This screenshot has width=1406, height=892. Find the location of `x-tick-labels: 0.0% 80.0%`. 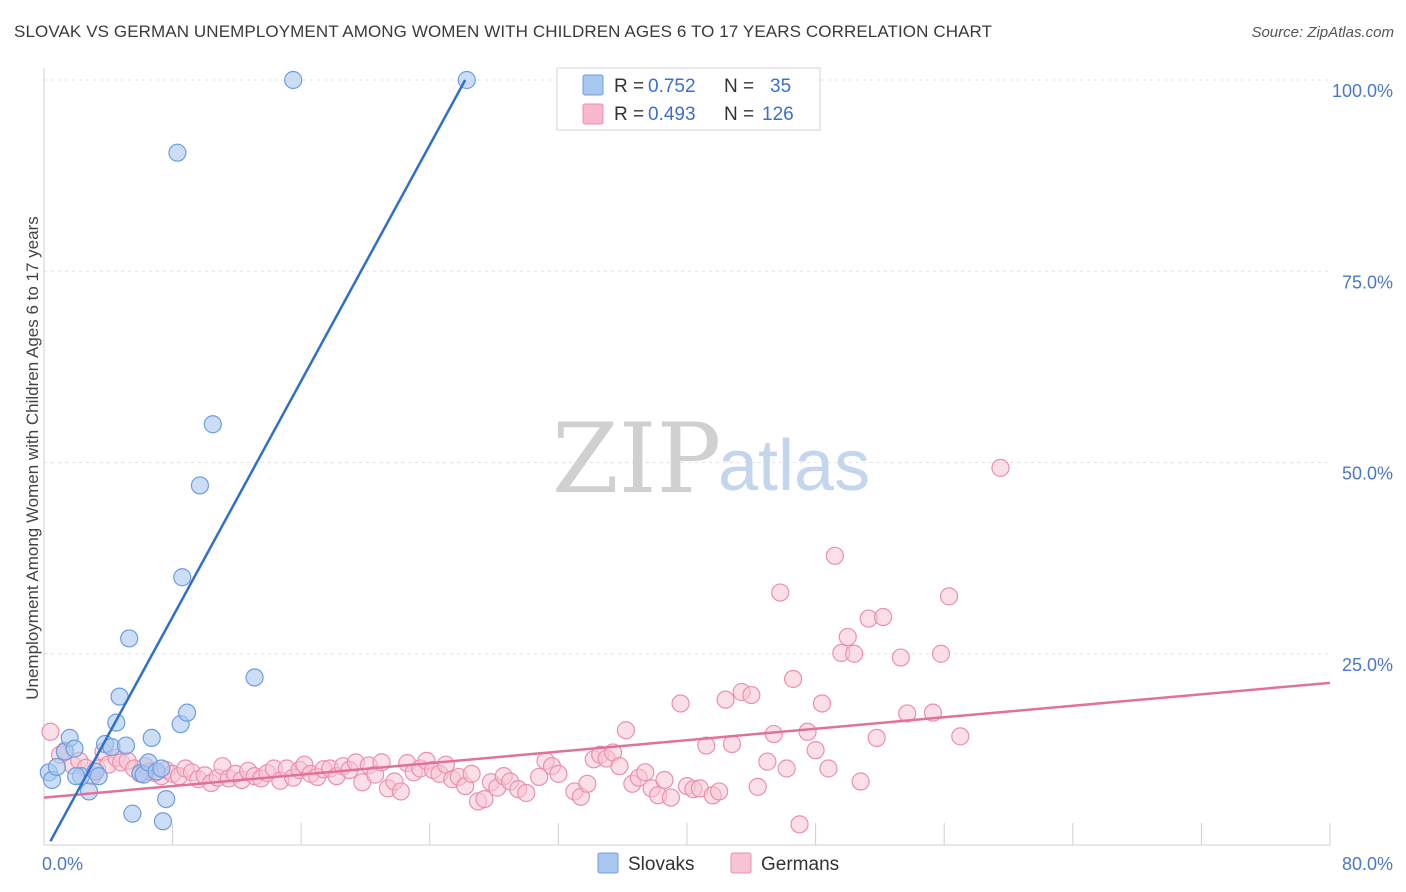

x-tick-labels: 0.0% 80.0% is located at coordinates (717, 864).